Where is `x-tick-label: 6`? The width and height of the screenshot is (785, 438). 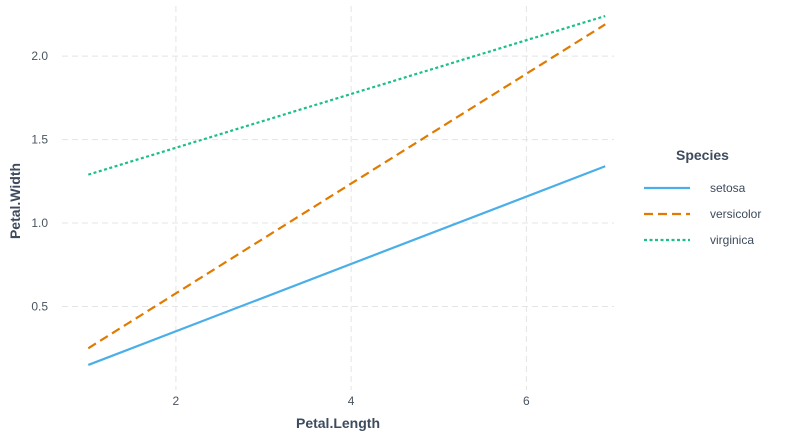 x-tick-label: 6 is located at coordinates (526, 401).